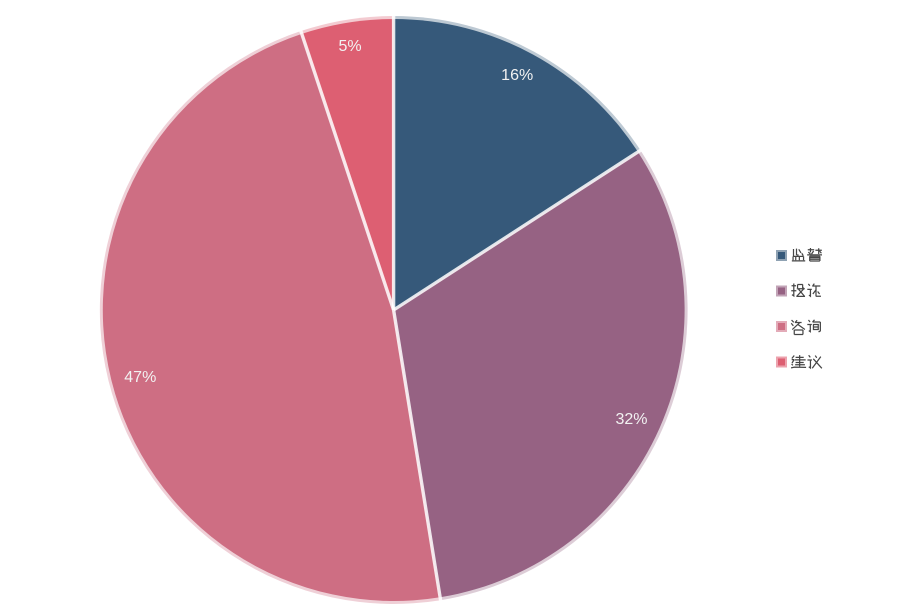 This screenshot has height=613, width=902. Describe the element at coordinates (517, 75) in the screenshot. I see `svg-text: 16%` at that location.